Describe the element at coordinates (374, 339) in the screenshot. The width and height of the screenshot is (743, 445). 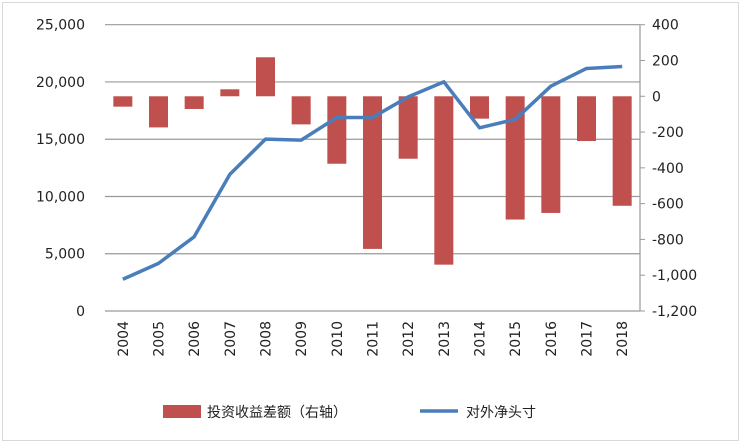
I see `x-tick-label: 2011` at that location.